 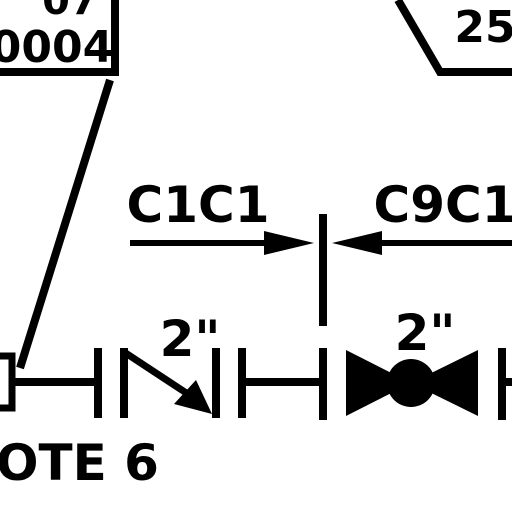 What do you see at coordinates (378, 383) in the screenshot?
I see `ball-valve-left-wing` at bounding box center [378, 383].